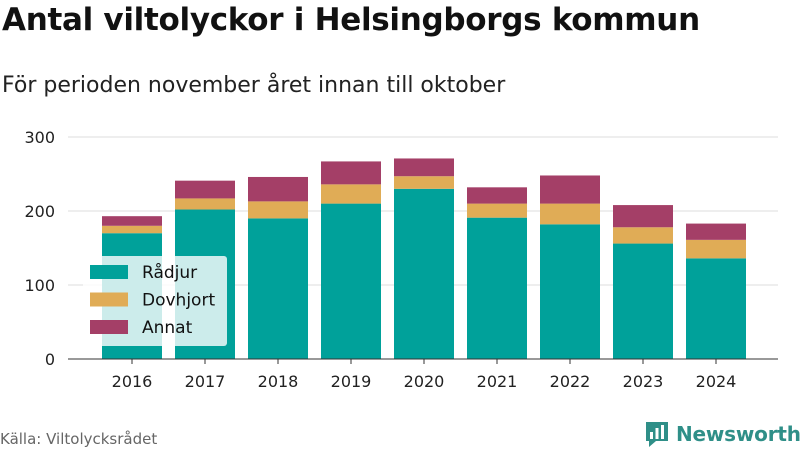 Image resolution: width=800 pixels, height=450 pixels. Describe the element at coordinates (39, 211) in the screenshot. I see `y-tick-label: 200` at that location.